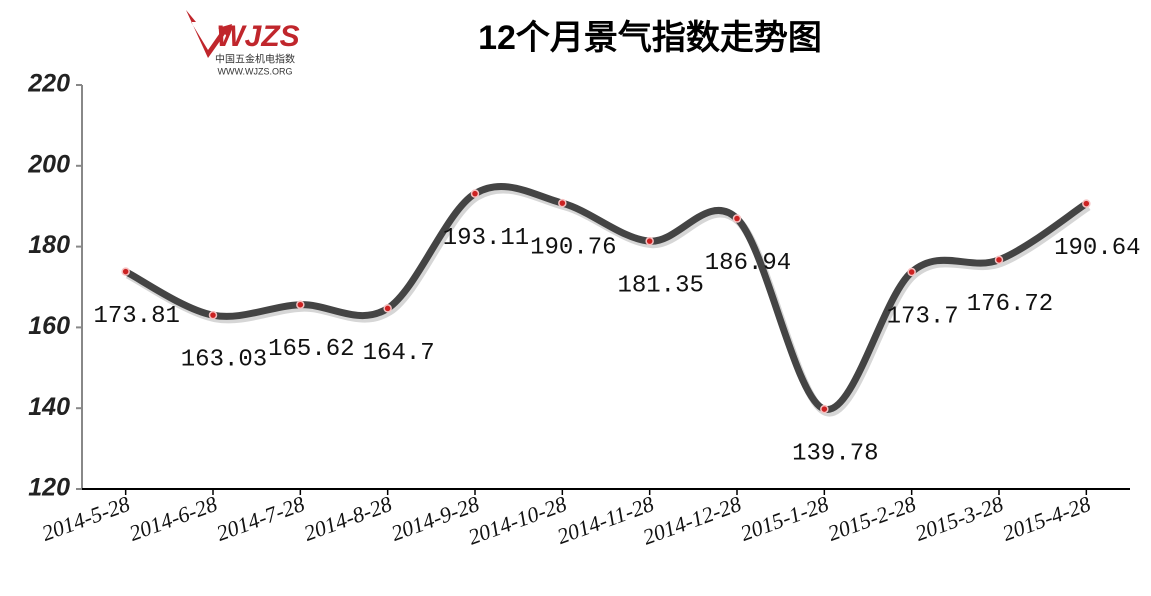  I want to click on value-label: 176.72, so click(1010, 304).